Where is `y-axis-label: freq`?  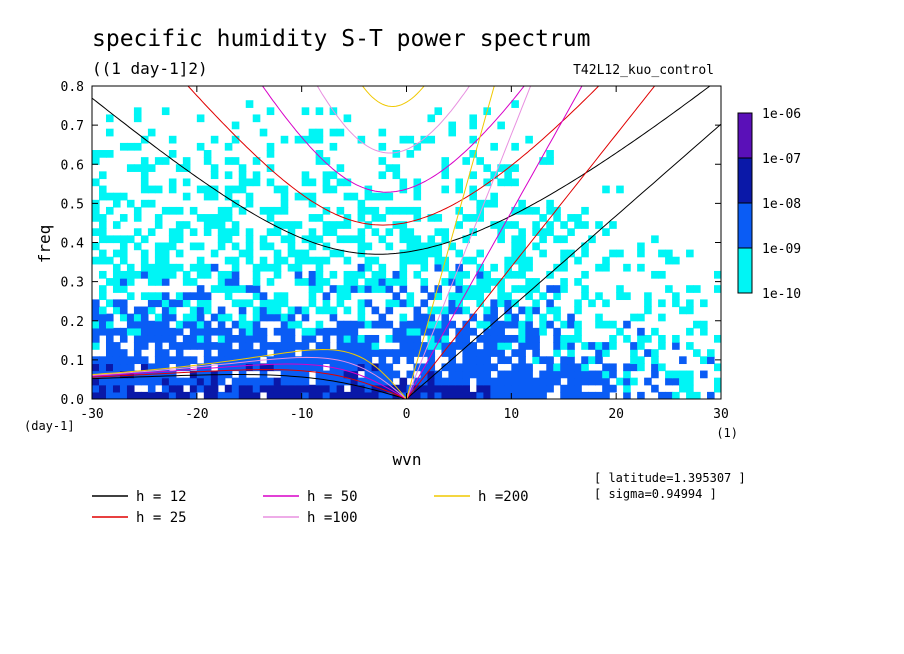
y-axis-label: freq is located at coordinates (44, 244).